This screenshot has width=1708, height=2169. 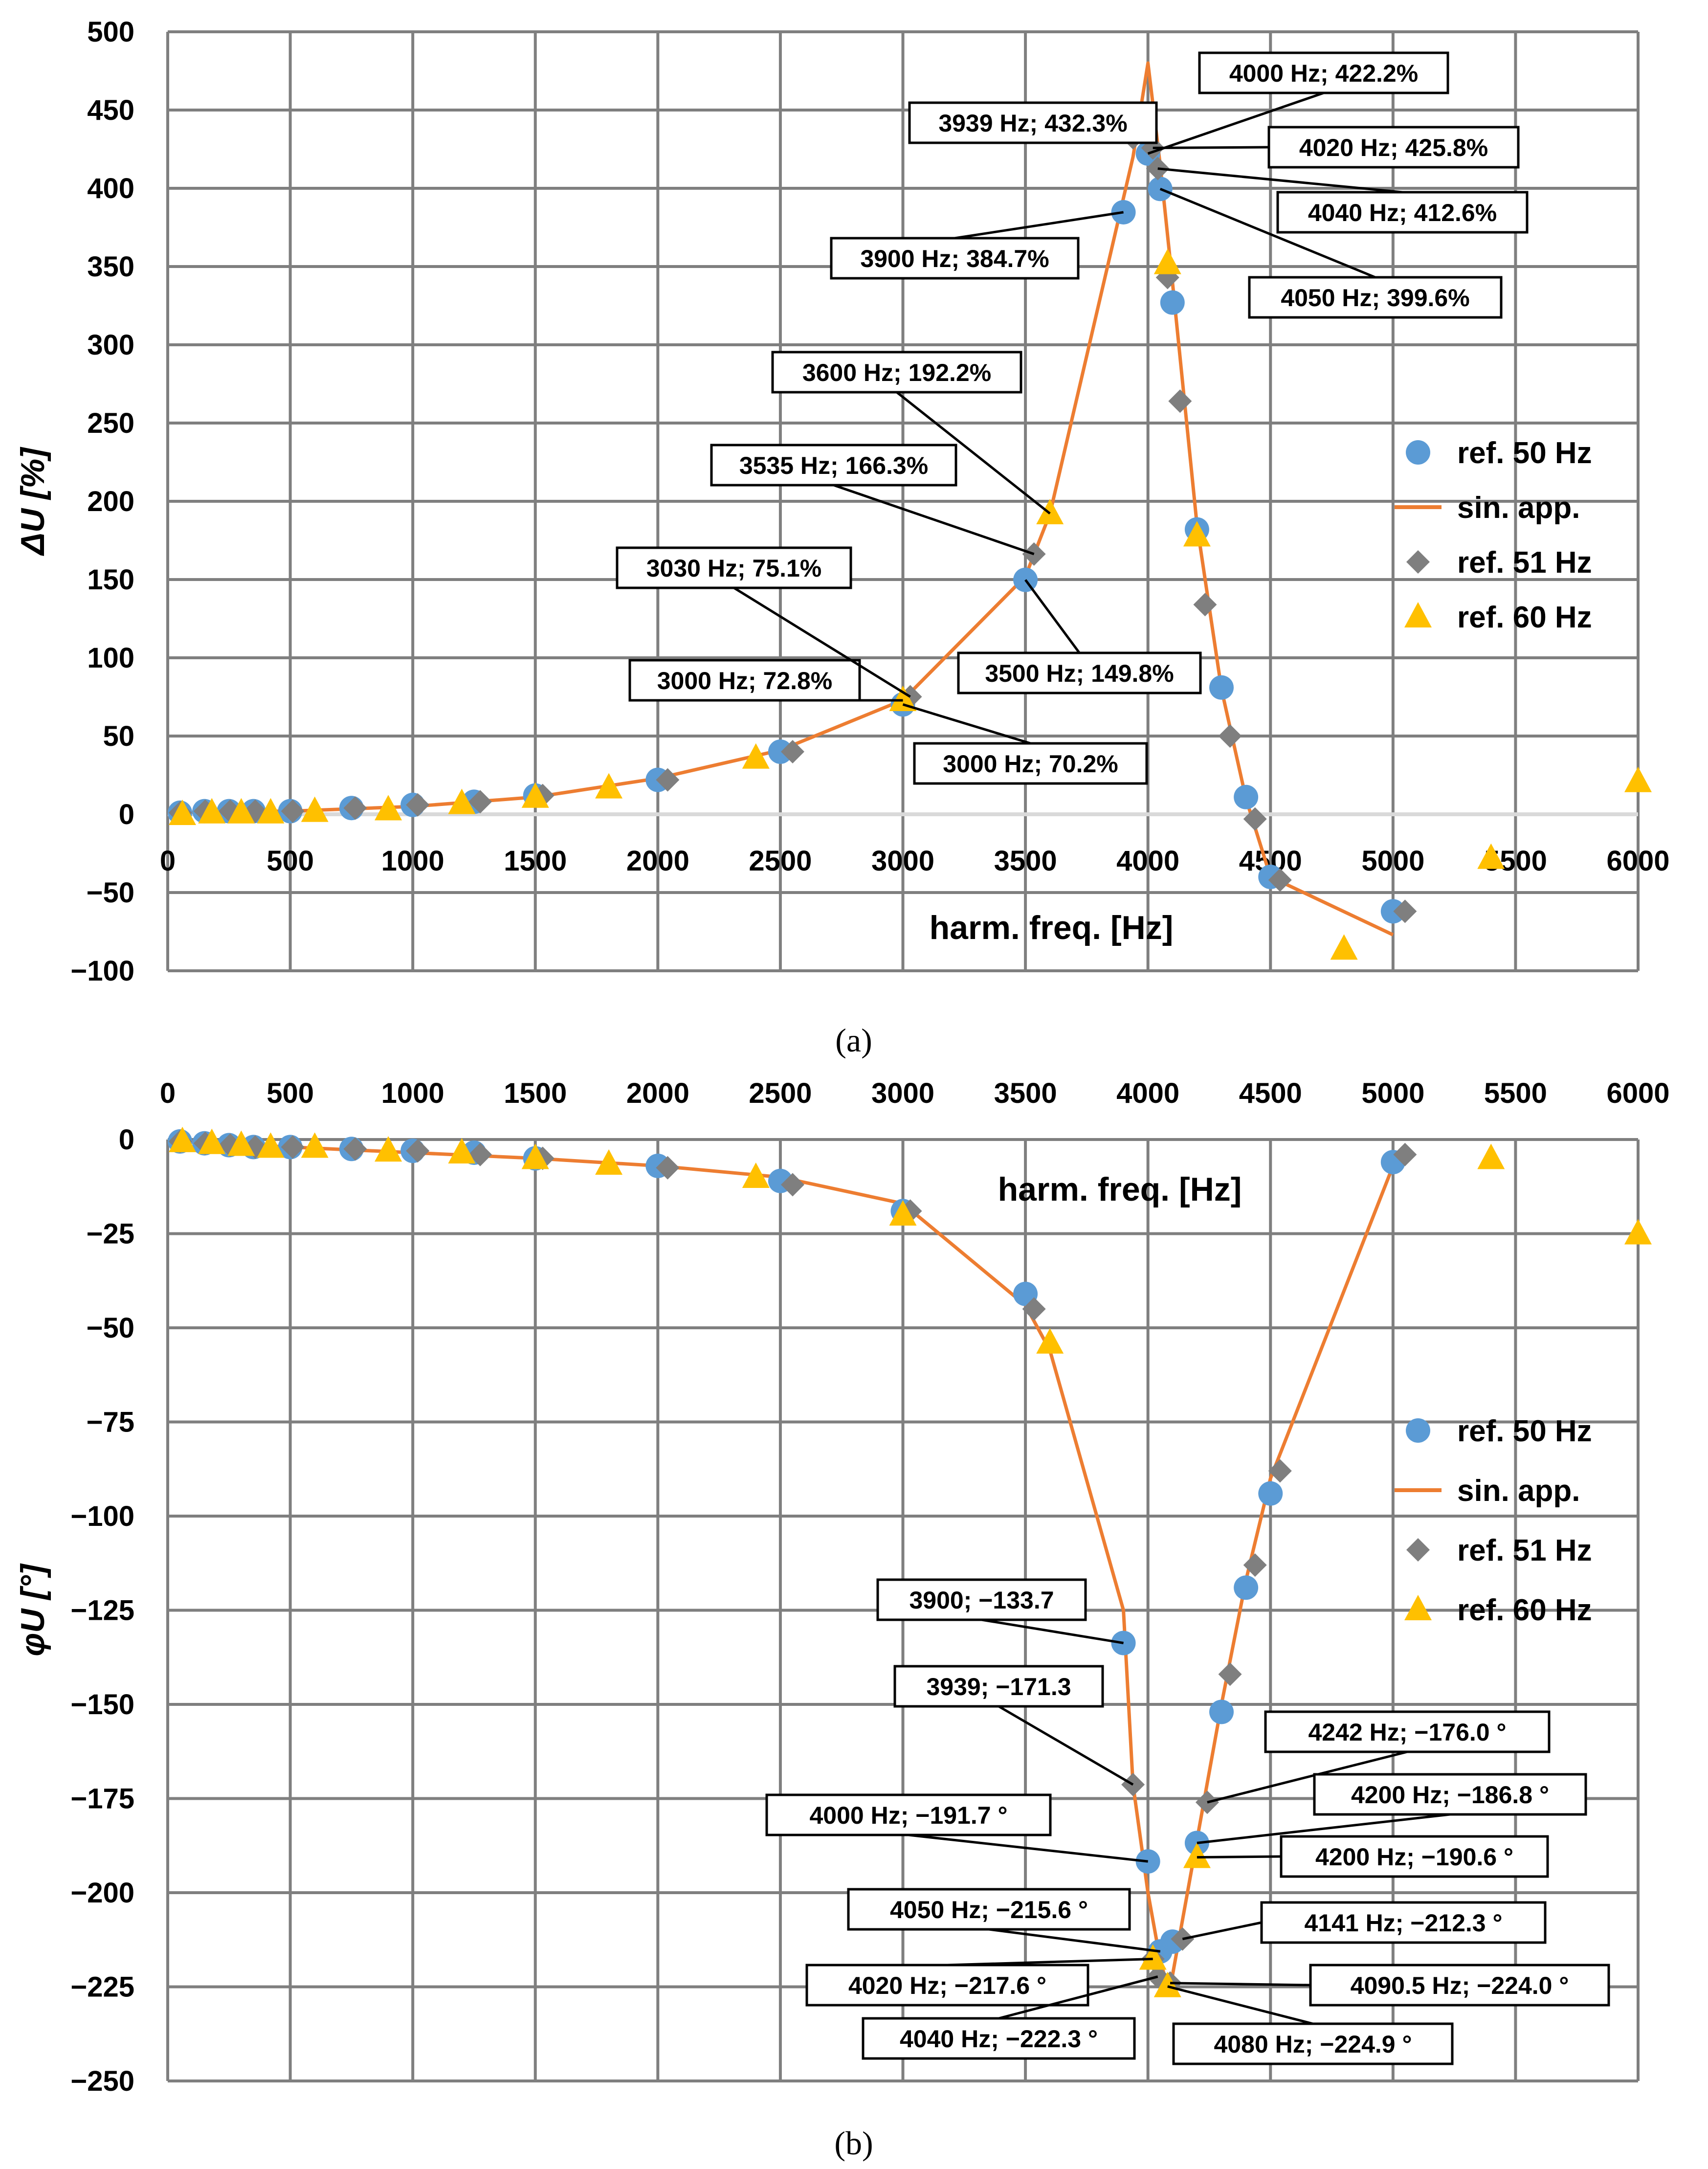 I want to click on x-tick-label: 2500, so click(x=780, y=1093).